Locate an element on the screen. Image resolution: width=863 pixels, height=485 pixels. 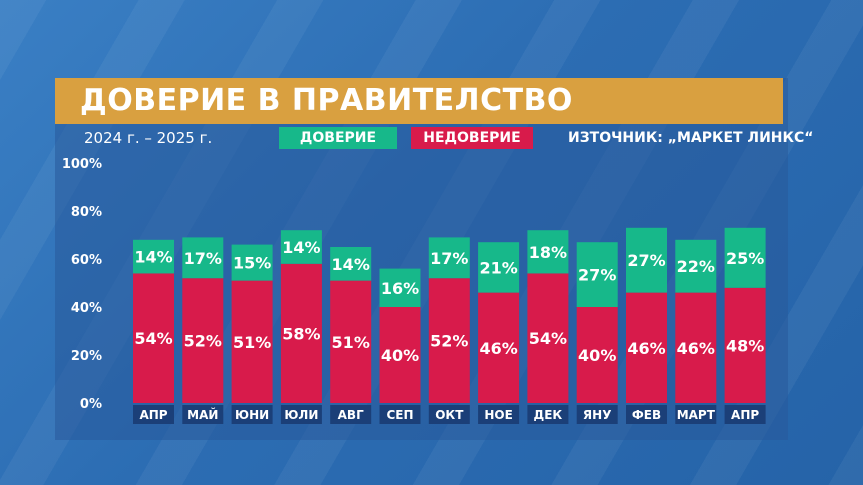
x-tick-label: АВГ is located at coordinates (351, 415).